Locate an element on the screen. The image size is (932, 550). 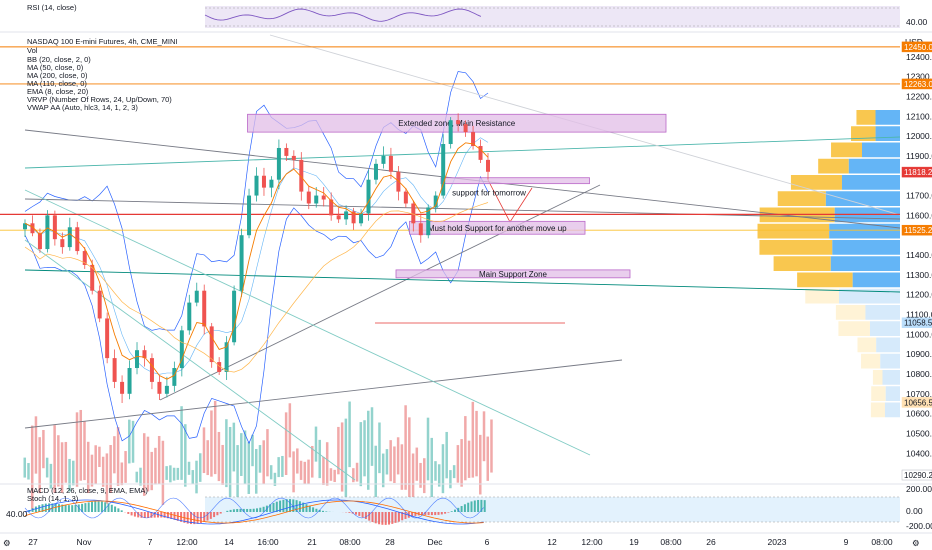
price-tick: 12300.00 is located at coordinates (919, 77).